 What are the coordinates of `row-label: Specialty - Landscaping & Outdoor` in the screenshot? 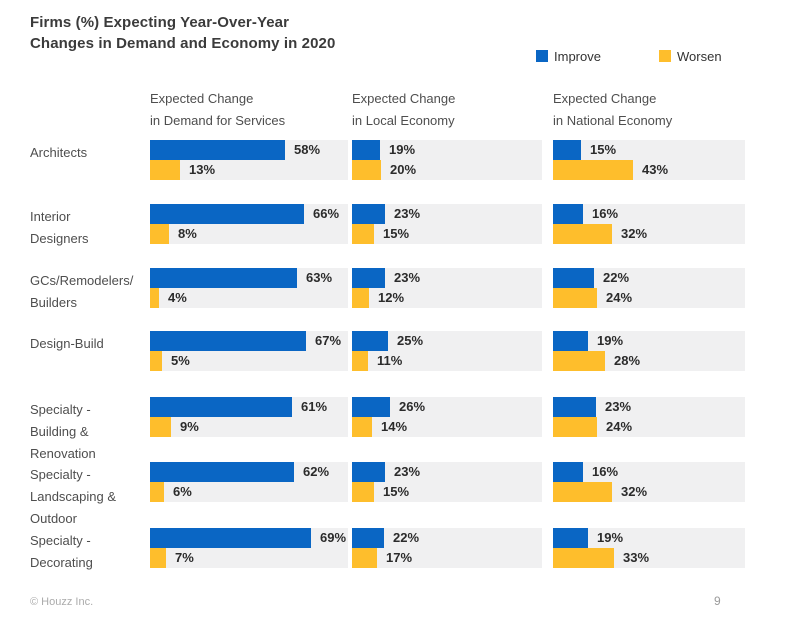 It's located at (87, 497).